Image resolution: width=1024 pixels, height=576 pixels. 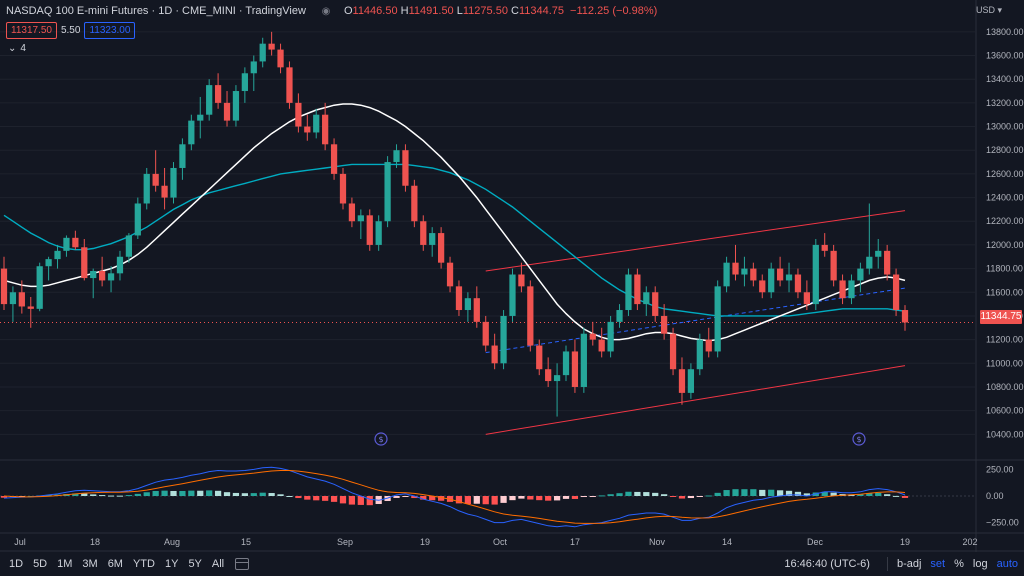 I want to click on timeframe-all: All, so click(x=218, y=564).